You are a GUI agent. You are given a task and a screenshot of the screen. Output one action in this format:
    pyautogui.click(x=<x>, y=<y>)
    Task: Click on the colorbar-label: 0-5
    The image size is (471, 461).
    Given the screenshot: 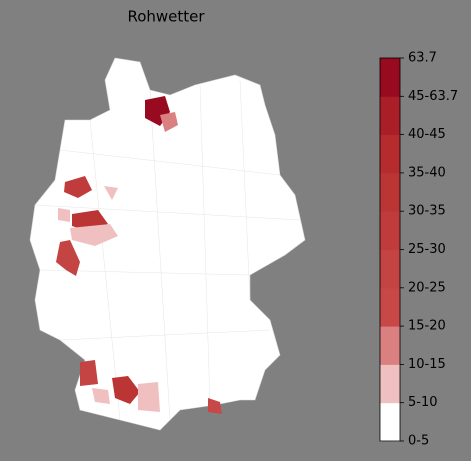 What is the action you would take?
    pyautogui.click(x=418, y=441)
    